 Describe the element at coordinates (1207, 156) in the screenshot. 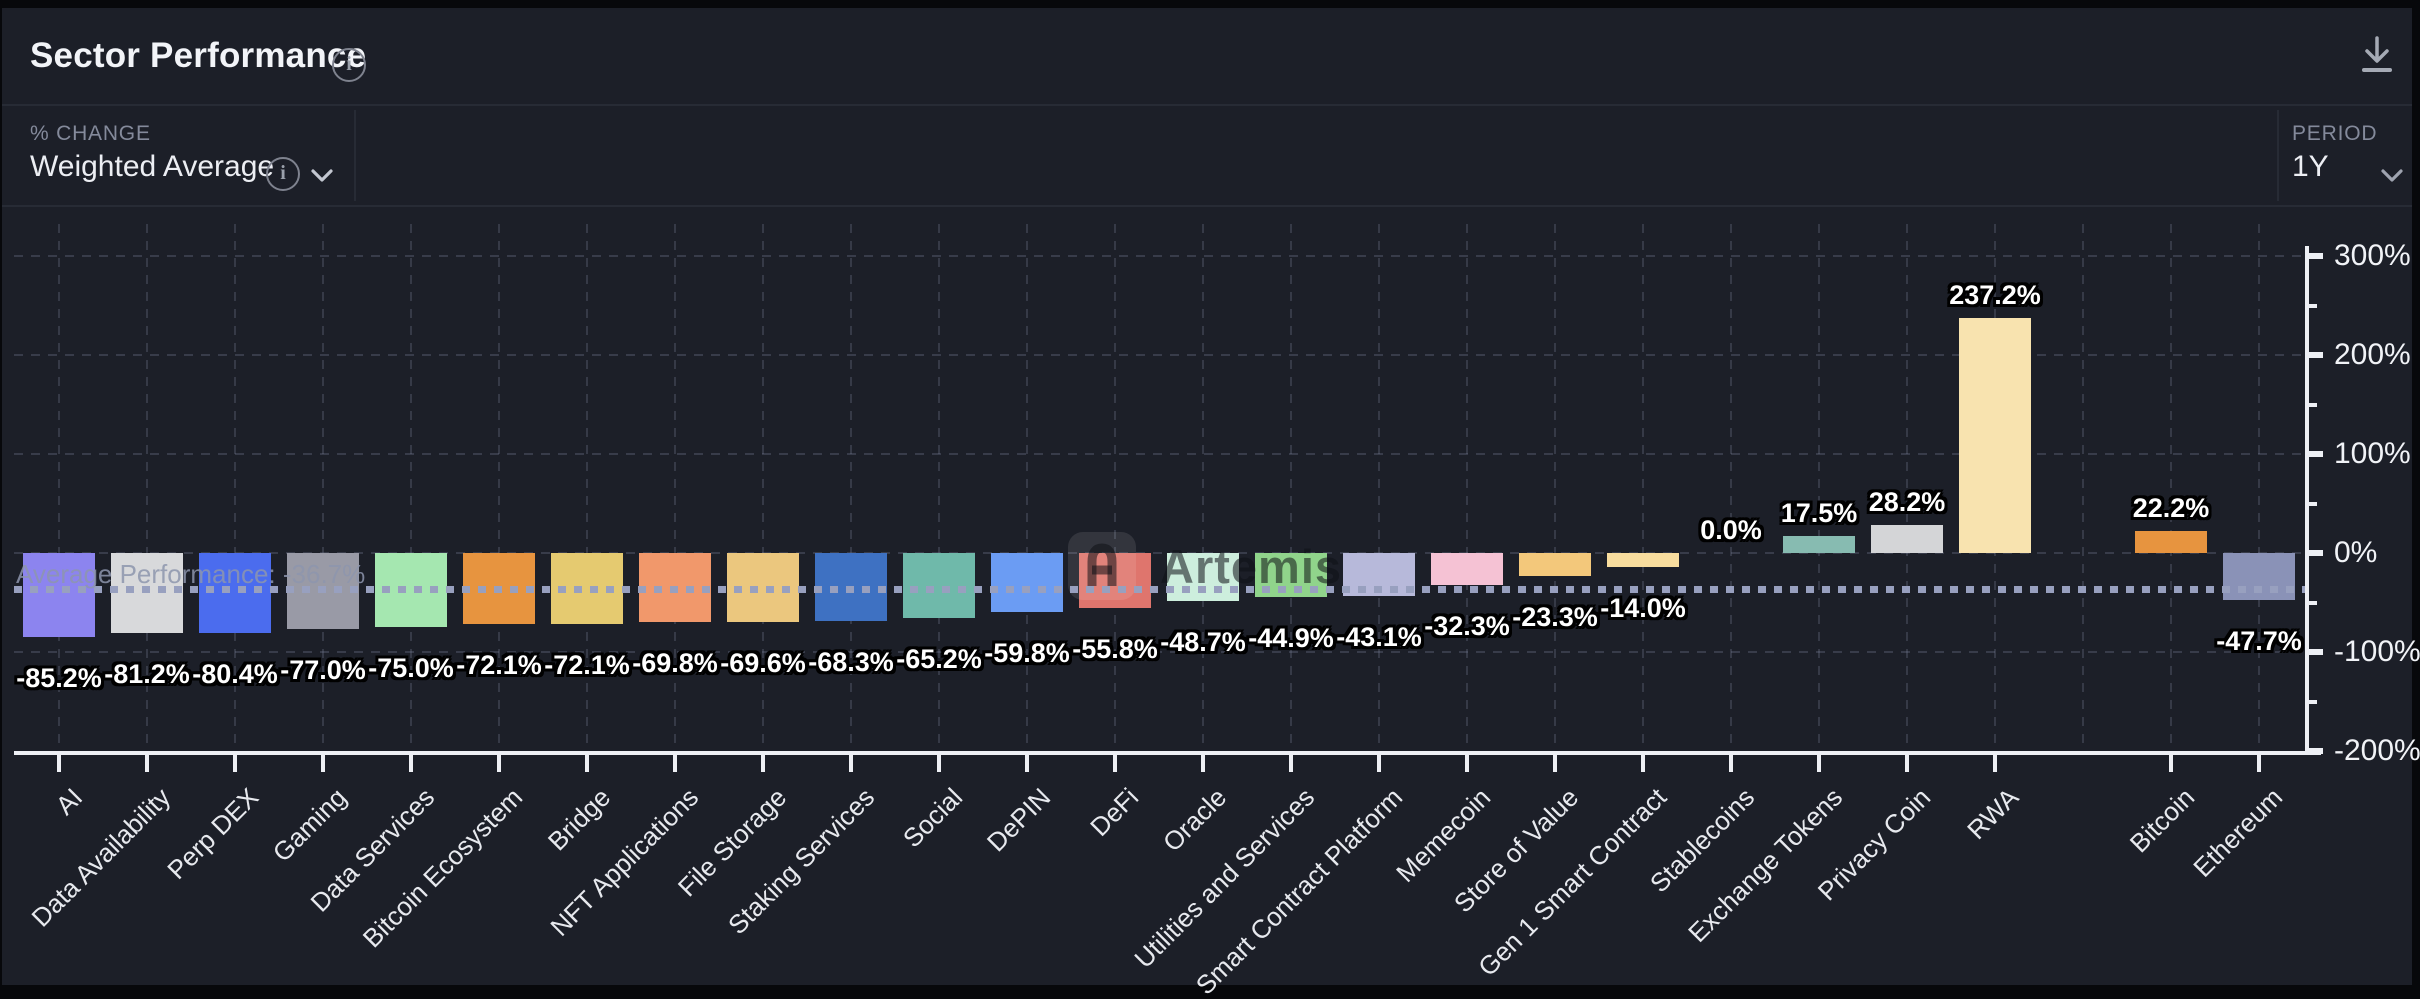

I see `controls-row: % CHANGE Weighted Average i PERIOD 1Y` at that location.